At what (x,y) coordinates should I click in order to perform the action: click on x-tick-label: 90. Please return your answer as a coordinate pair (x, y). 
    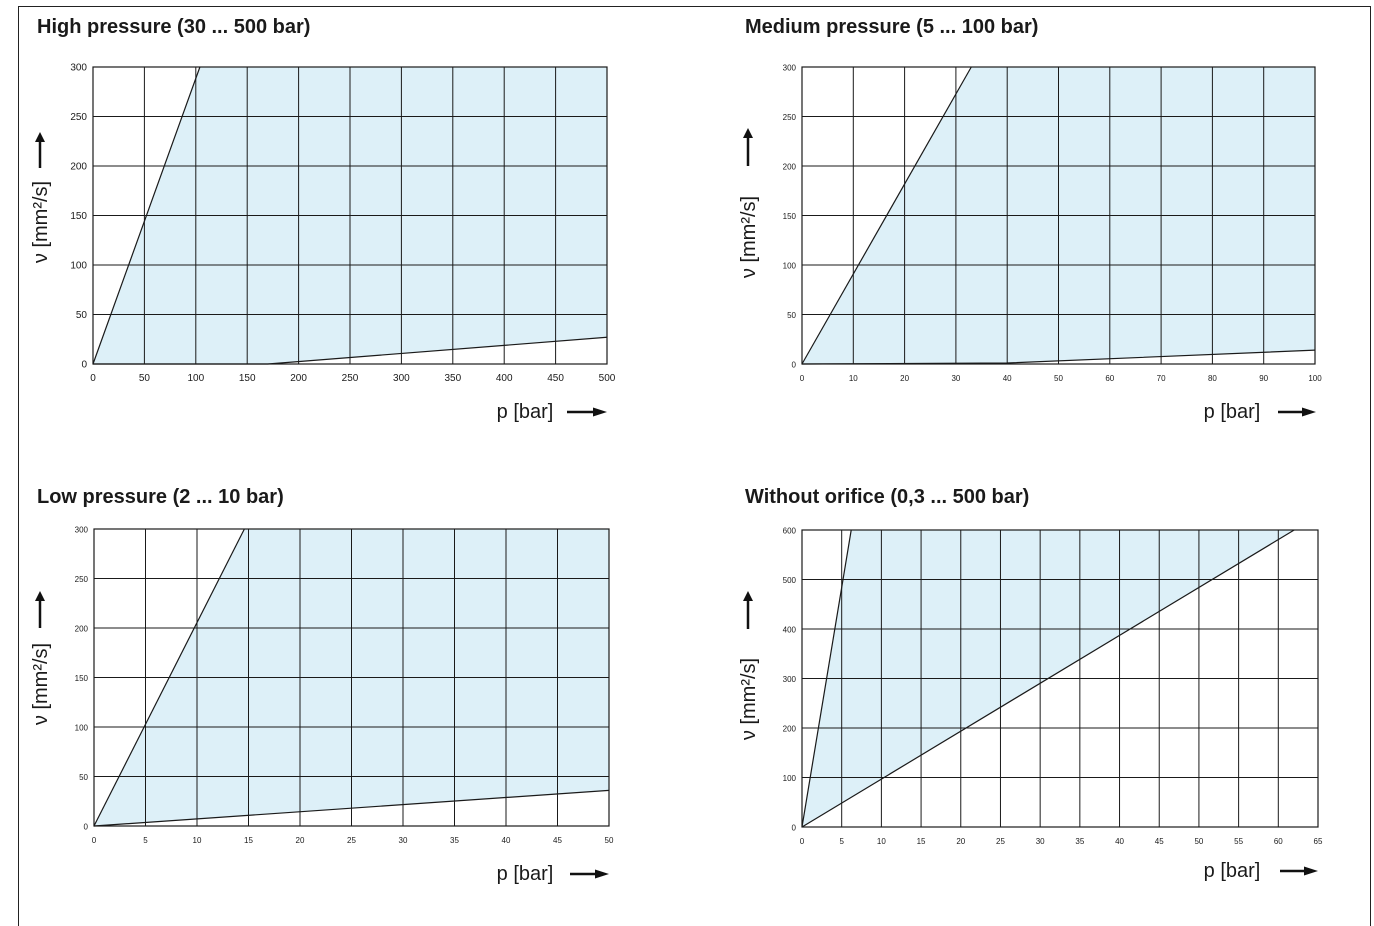
    Looking at the image, I should click on (1263, 378).